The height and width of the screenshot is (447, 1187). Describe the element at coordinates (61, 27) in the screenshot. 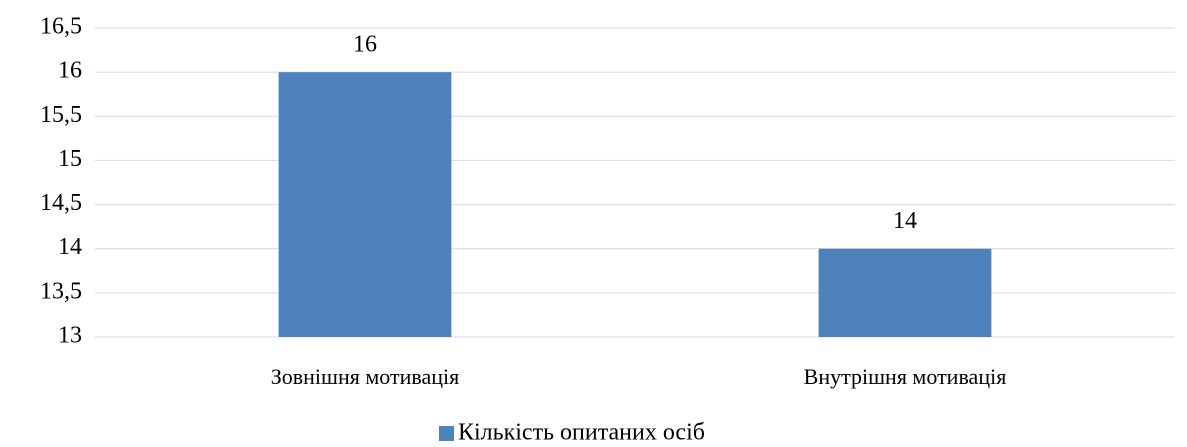

I see `y-tick-label: 16,5` at that location.